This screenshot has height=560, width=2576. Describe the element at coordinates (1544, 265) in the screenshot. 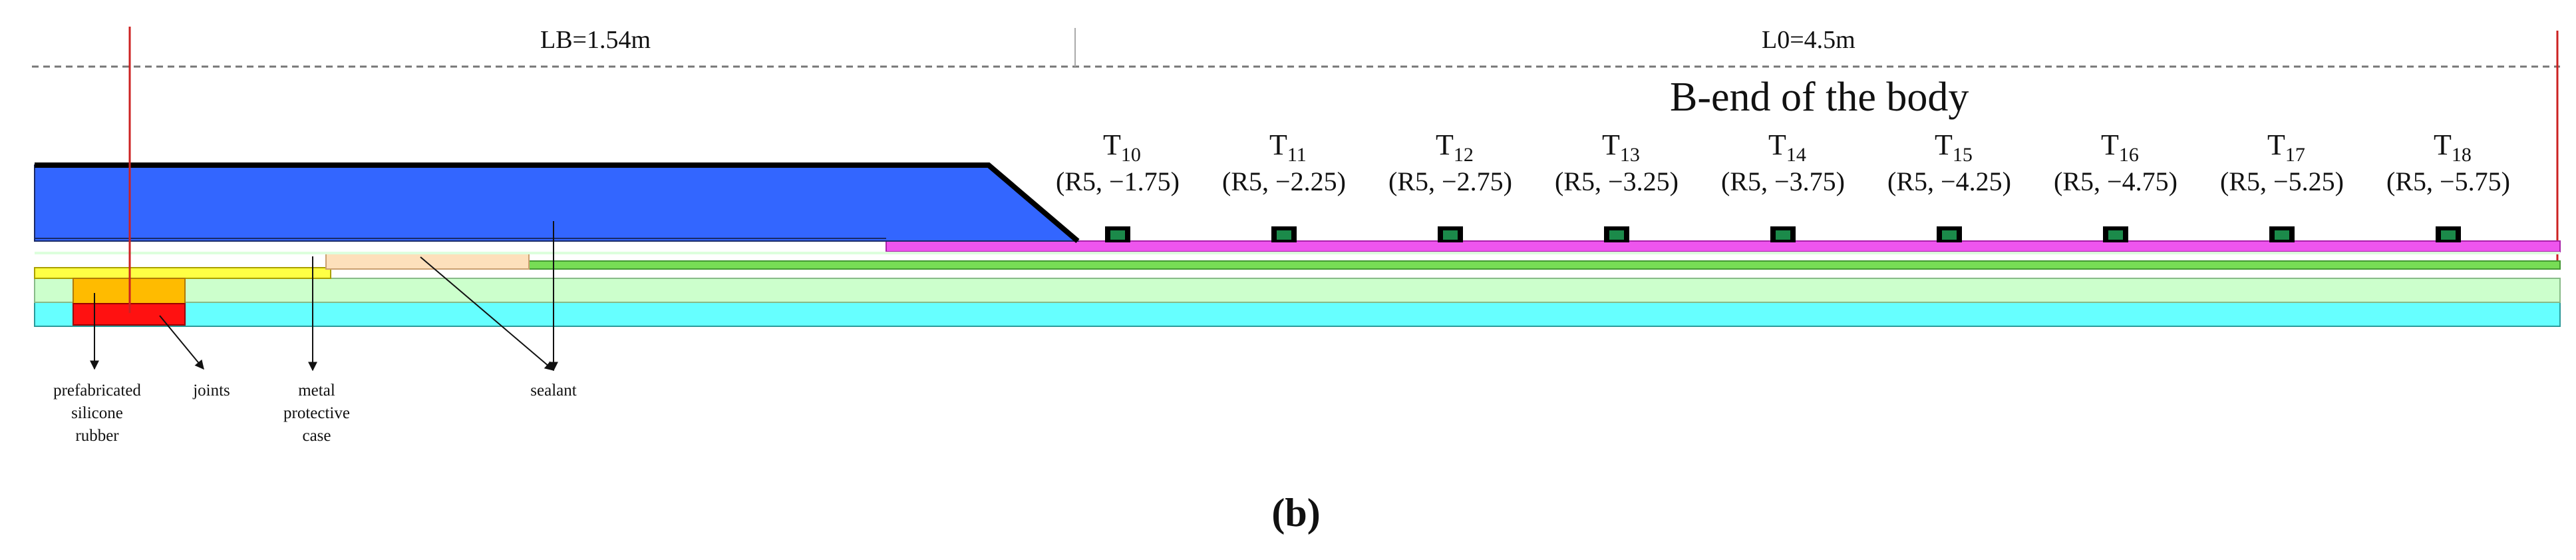

I see `green-strip` at that location.